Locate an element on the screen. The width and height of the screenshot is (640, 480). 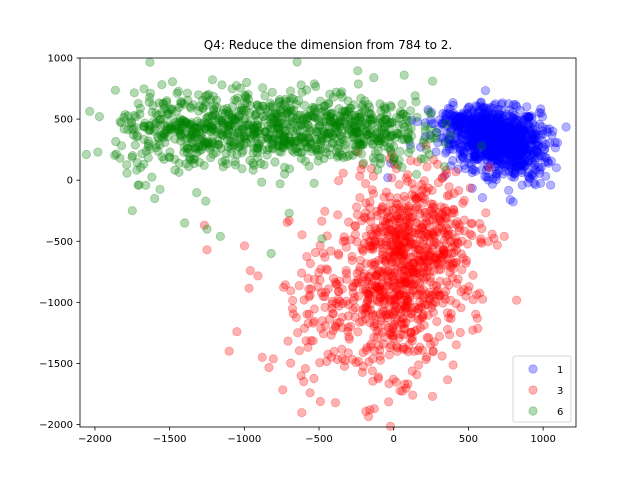
x-tick-label: −500 is located at coordinates (318, 439).